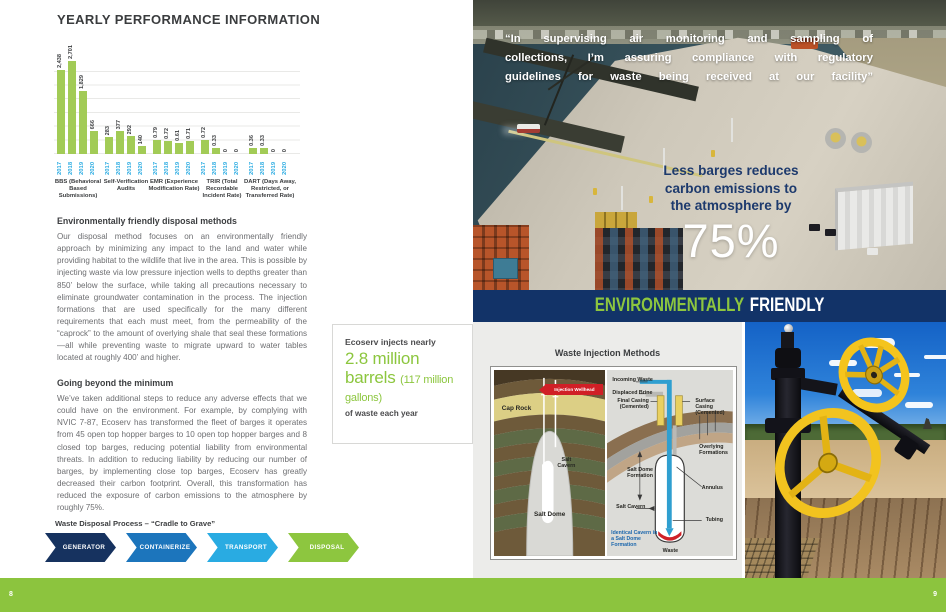 The image size is (946, 612). What do you see at coordinates (714, 519) in the screenshot?
I see `tubing-label: Tubing` at bounding box center [714, 519].